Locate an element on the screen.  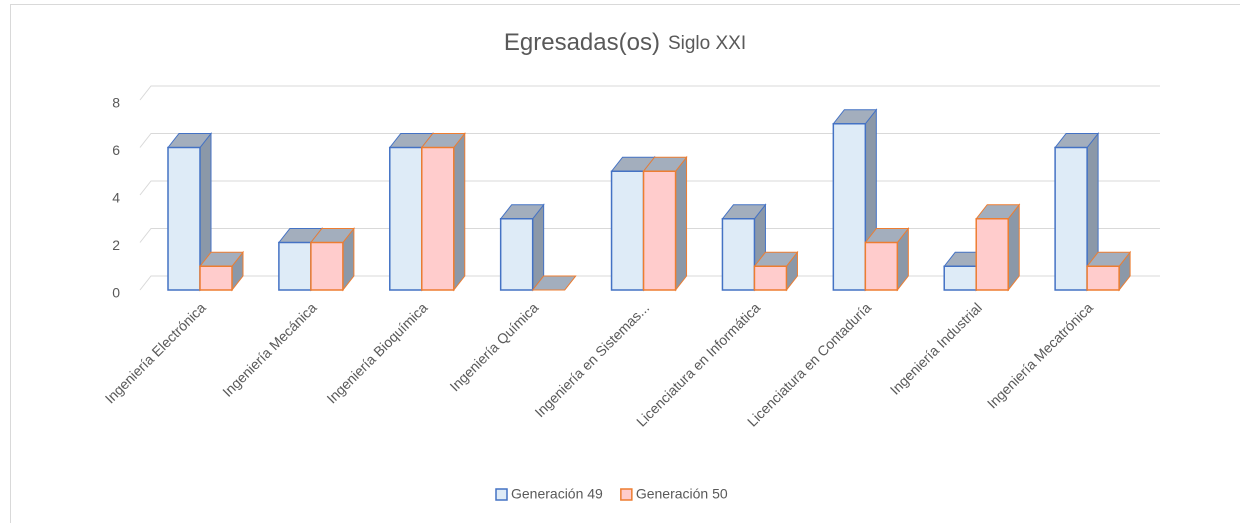
title-sub: Siglo XXI is located at coordinates (707, 43).